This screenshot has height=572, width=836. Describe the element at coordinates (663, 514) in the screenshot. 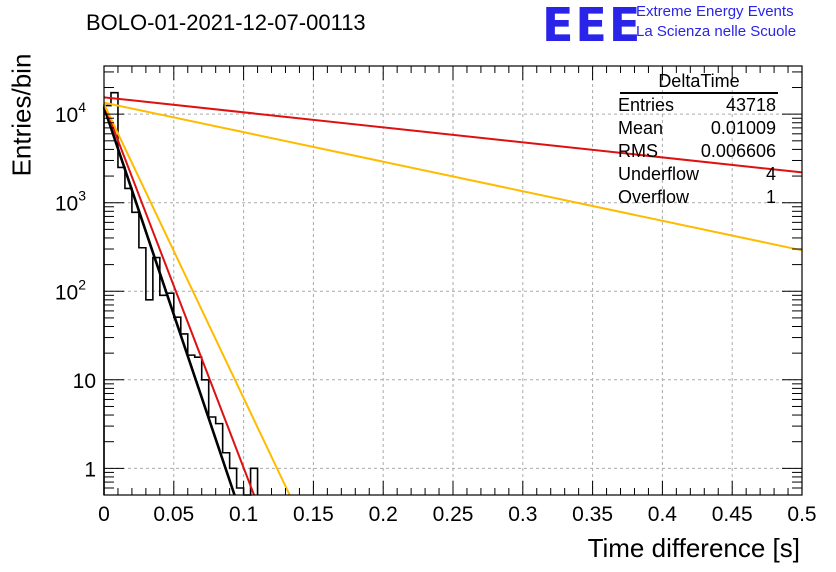

I see `x-tick-label: 0.4` at that location.